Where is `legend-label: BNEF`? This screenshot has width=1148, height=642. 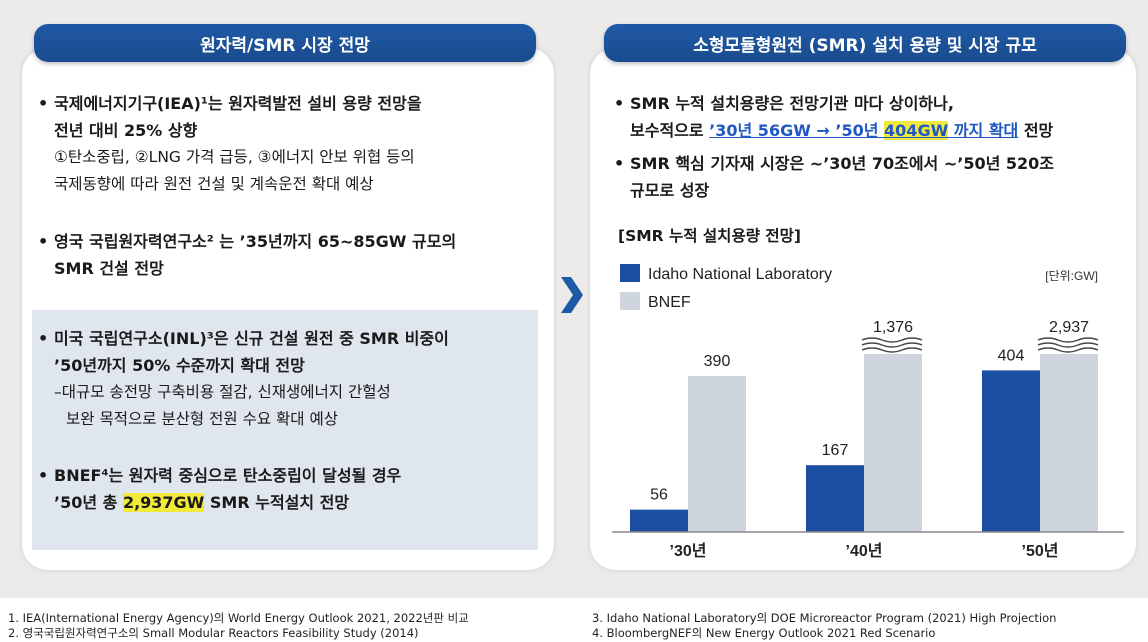
legend-label: BNEF is located at coordinates (669, 302).